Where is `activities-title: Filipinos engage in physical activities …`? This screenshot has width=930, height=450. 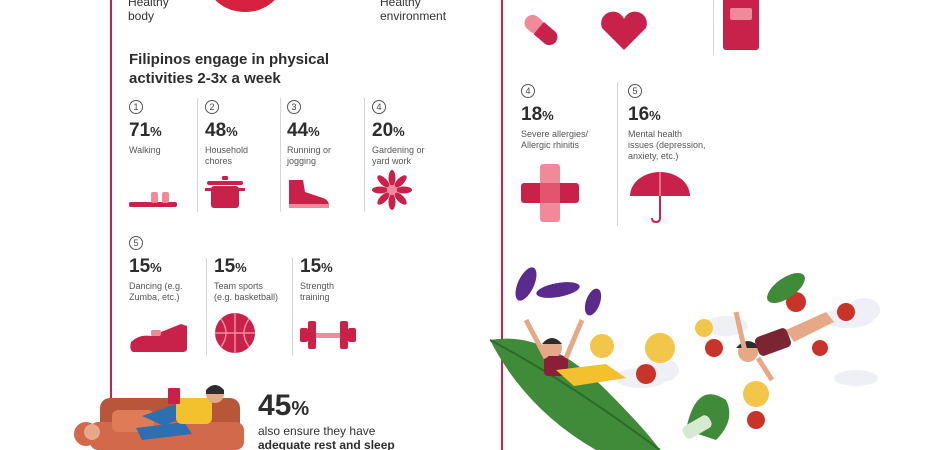
activities-title: Filipinos engage in physical activities … is located at coordinates (229, 69).